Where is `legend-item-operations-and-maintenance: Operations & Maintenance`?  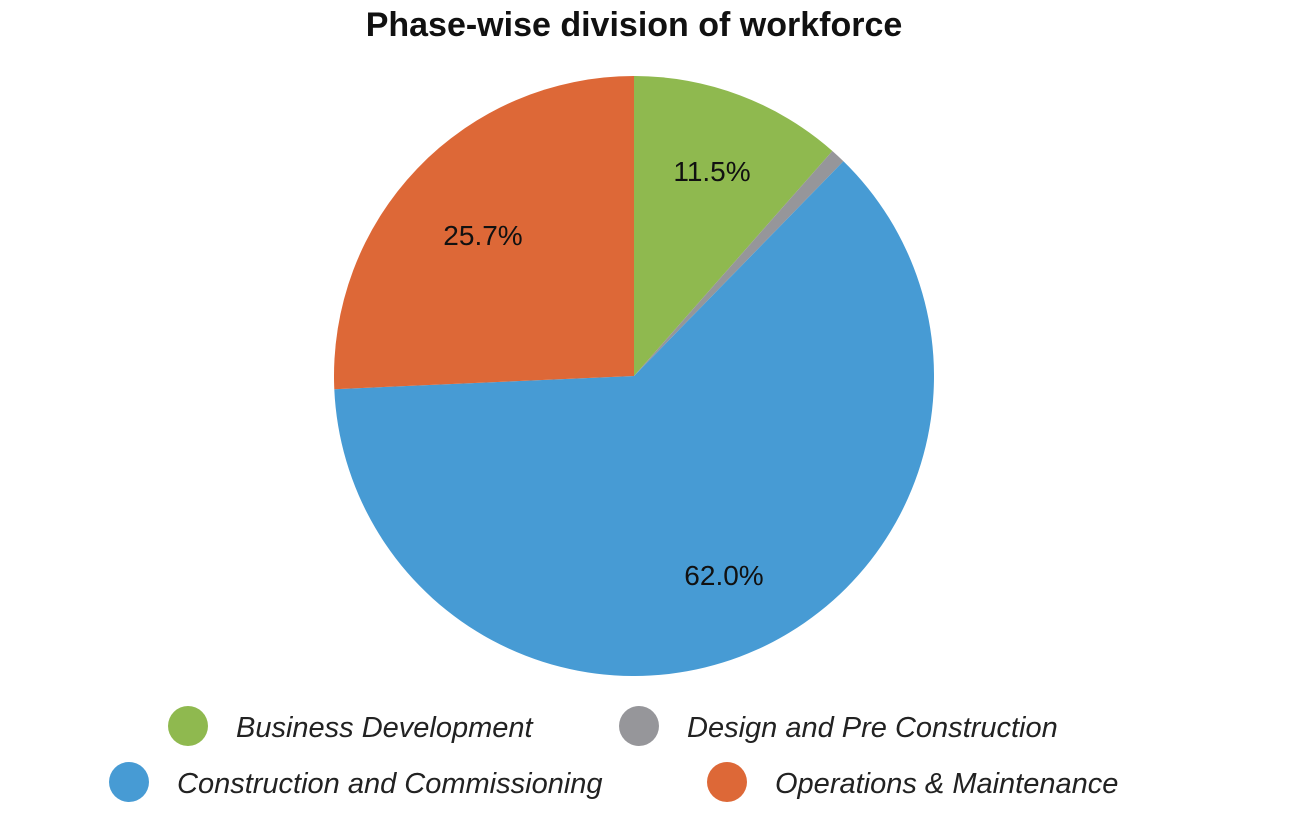 legend-item-operations-and-maintenance: Operations & Maintenance is located at coordinates (912, 782).